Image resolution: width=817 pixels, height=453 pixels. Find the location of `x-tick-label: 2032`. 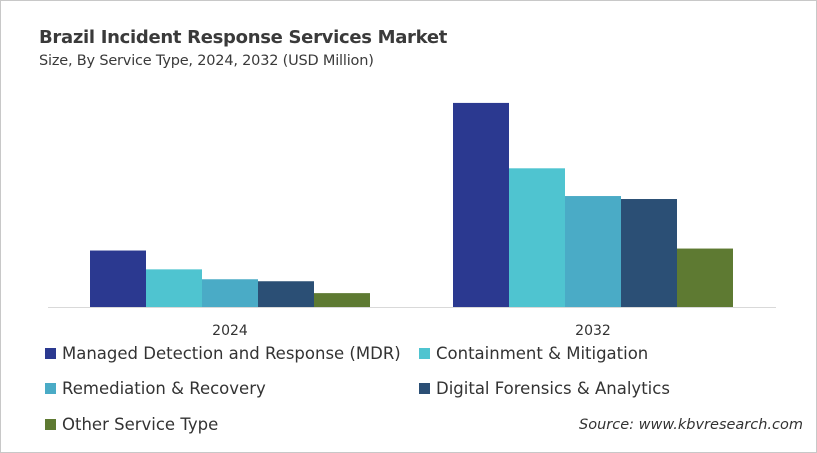

x-tick-label: 2032 is located at coordinates (593, 331).